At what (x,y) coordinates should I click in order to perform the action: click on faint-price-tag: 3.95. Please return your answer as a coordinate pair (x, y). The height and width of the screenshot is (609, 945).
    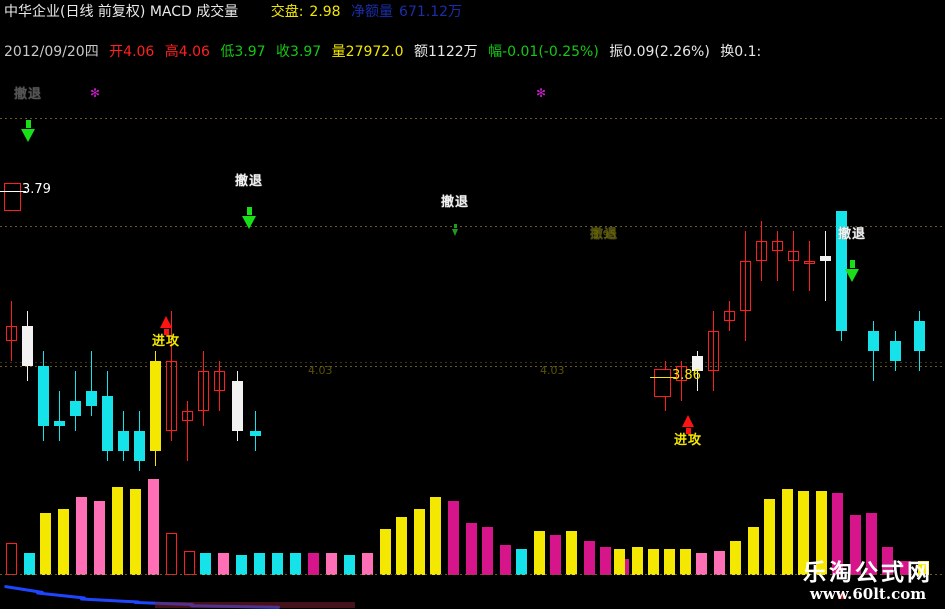
    Looking at the image, I should click on (604, 234).